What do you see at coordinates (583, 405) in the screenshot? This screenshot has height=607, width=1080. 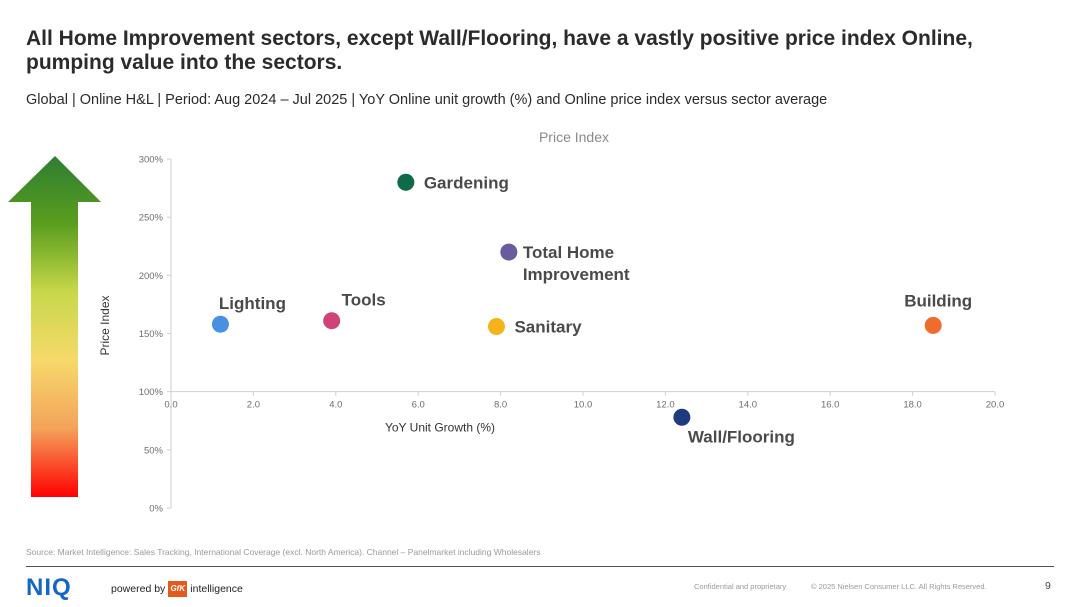 I see `x-tick-label: 10.0` at bounding box center [583, 405].